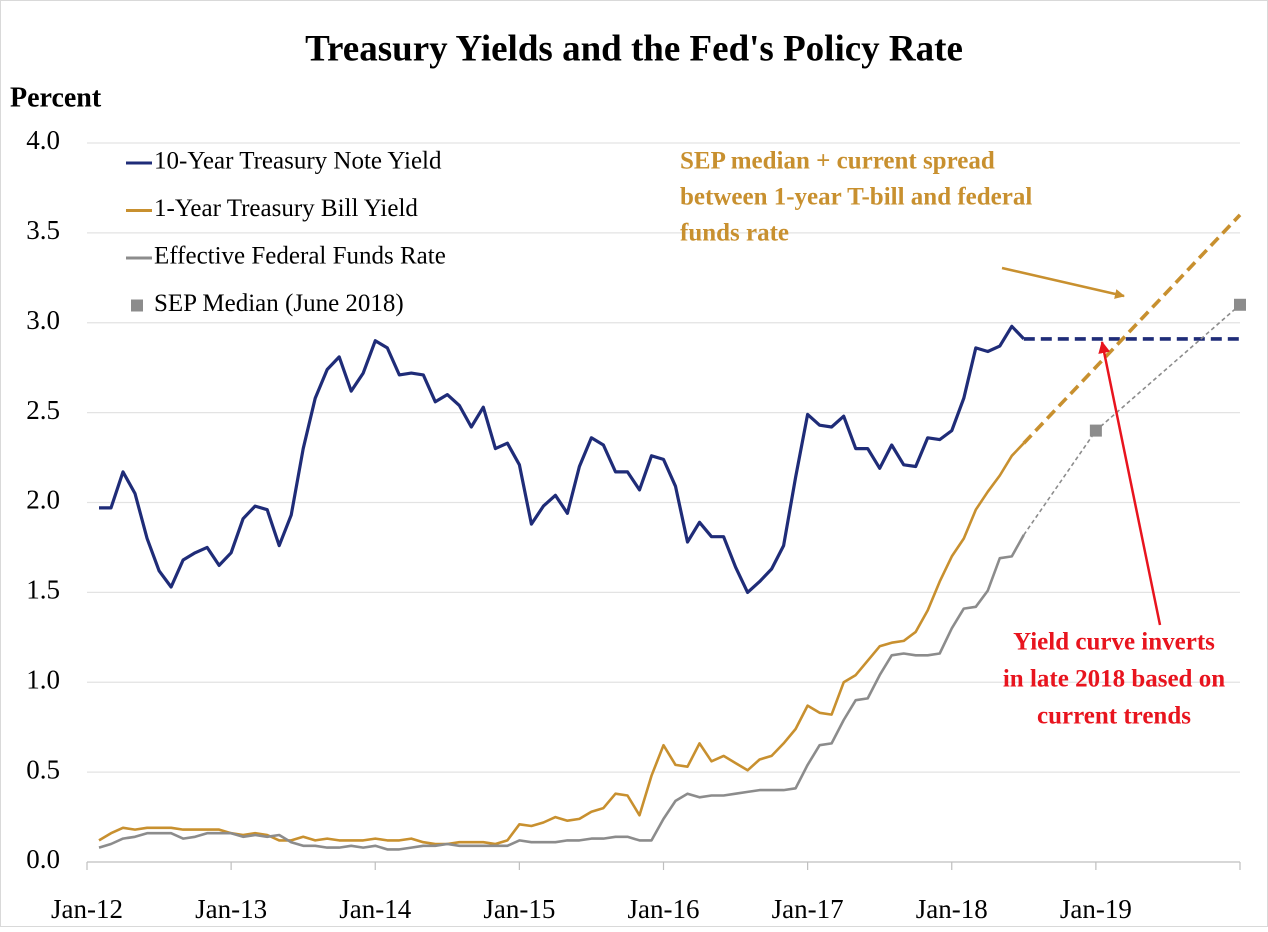  I want to click on annotation: current trends, so click(1114, 716).